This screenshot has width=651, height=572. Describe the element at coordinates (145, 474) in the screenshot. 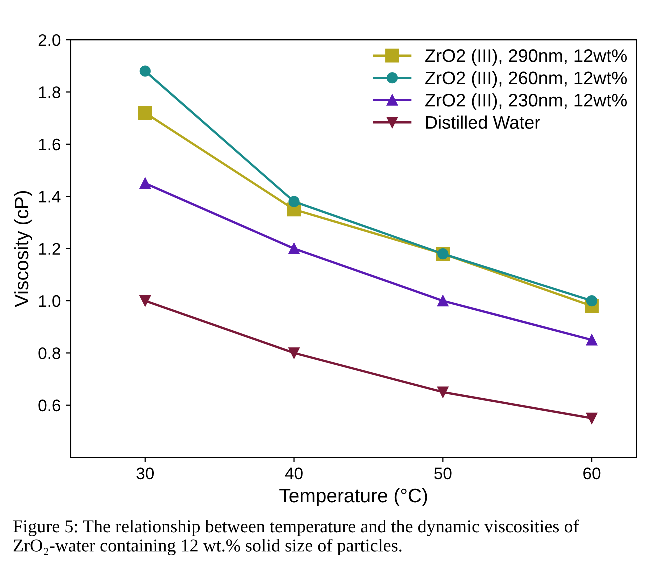

I see `x-tick-label: 30` at that location.